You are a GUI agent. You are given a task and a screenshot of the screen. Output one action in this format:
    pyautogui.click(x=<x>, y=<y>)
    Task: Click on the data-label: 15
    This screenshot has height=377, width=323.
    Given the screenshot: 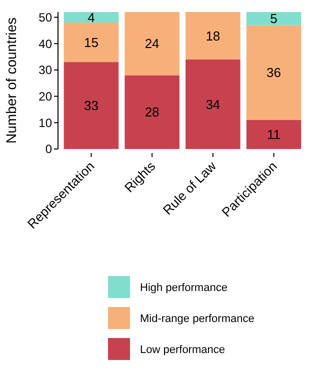 What is the action you would take?
    pyautogui.click(x=91, y=42)
    